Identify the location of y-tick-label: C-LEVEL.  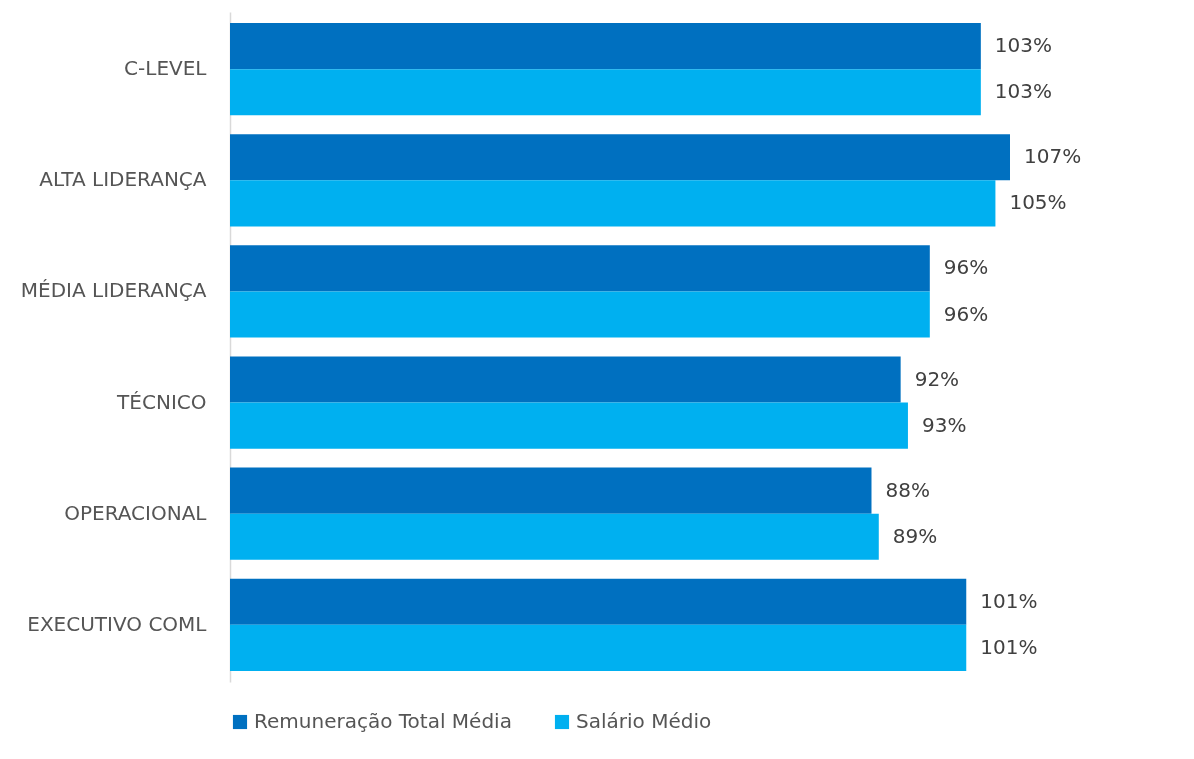
(166, 68).